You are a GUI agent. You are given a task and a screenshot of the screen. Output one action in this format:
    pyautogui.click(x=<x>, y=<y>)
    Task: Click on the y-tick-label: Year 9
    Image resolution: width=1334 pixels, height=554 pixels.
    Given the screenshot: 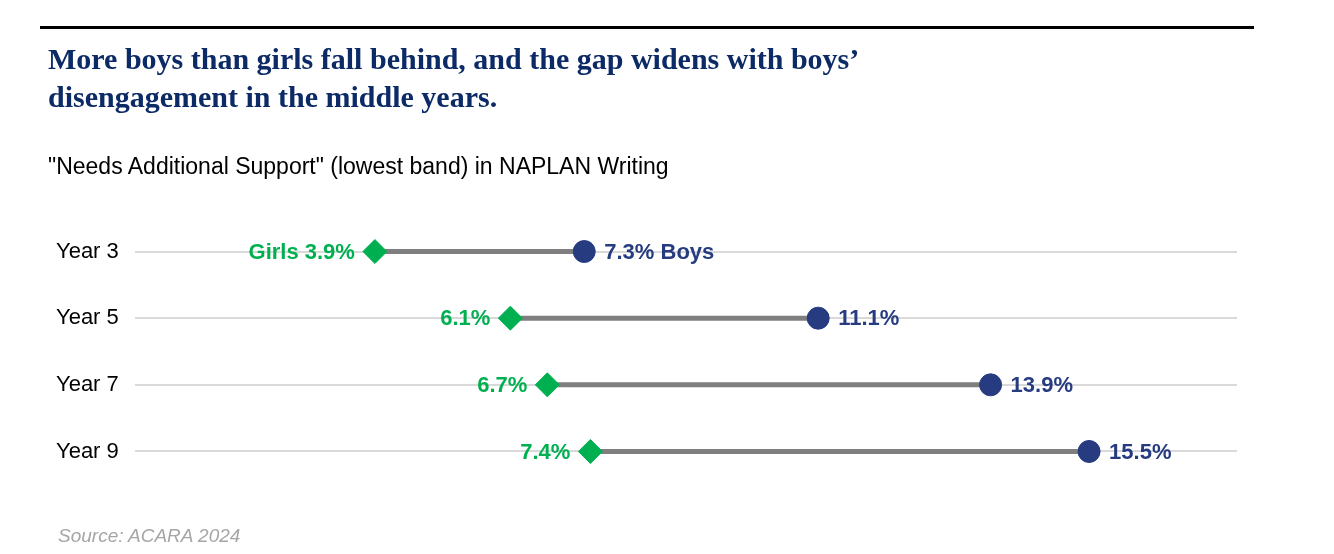 What is the action you would take?
    pyautogui.click(x=87, y=450)
    